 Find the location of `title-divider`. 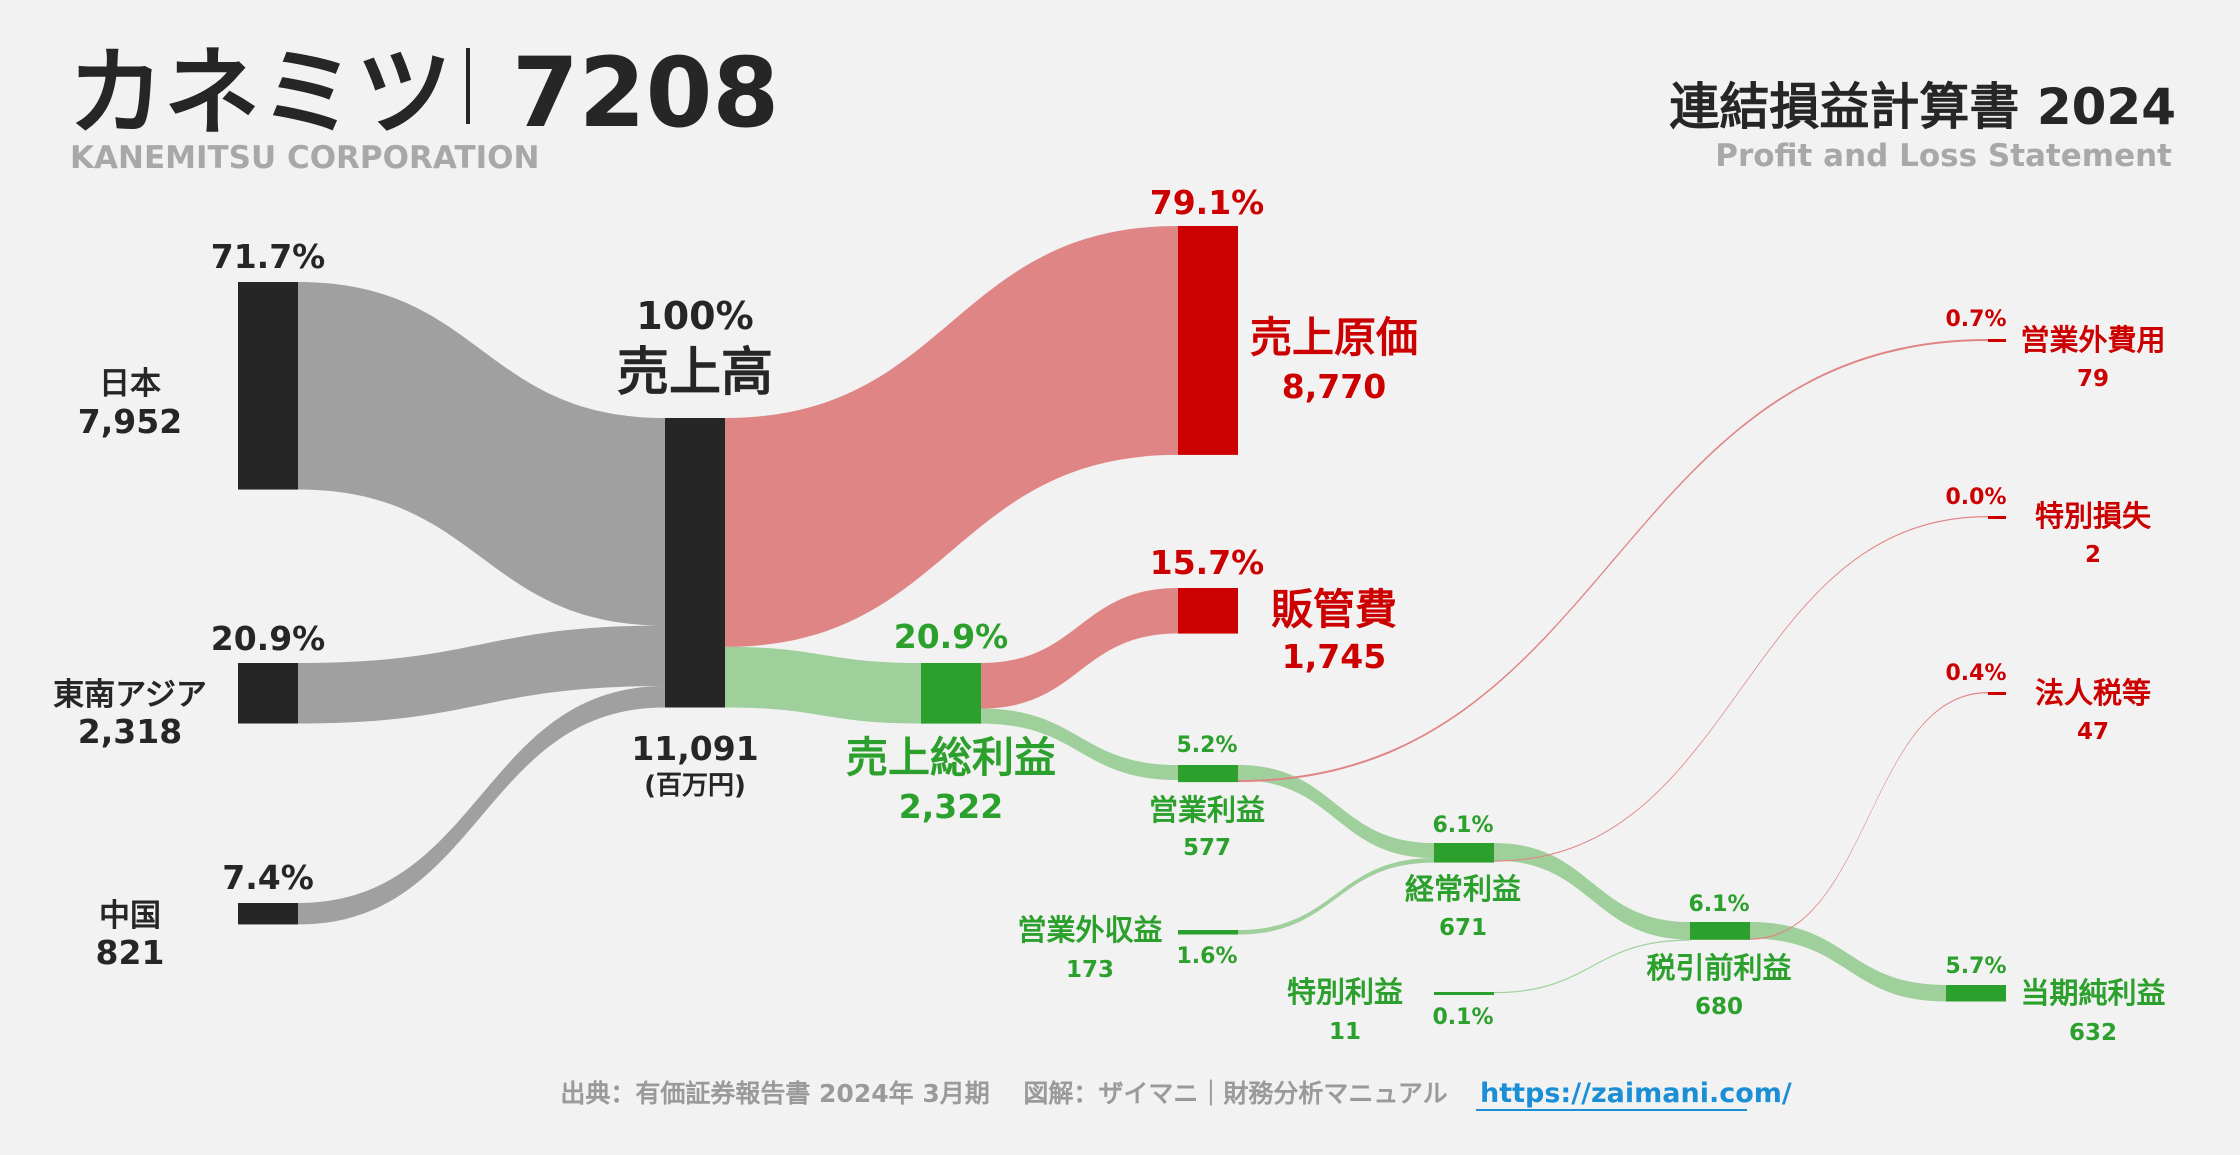

title-divider is located at coordinates (468, 86).